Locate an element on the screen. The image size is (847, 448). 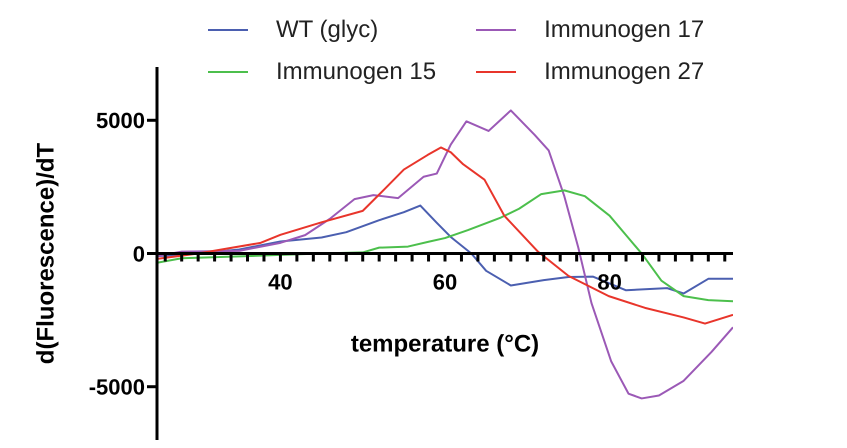
legend-label: Immunogen 17 is located at coordinates (624, 30).